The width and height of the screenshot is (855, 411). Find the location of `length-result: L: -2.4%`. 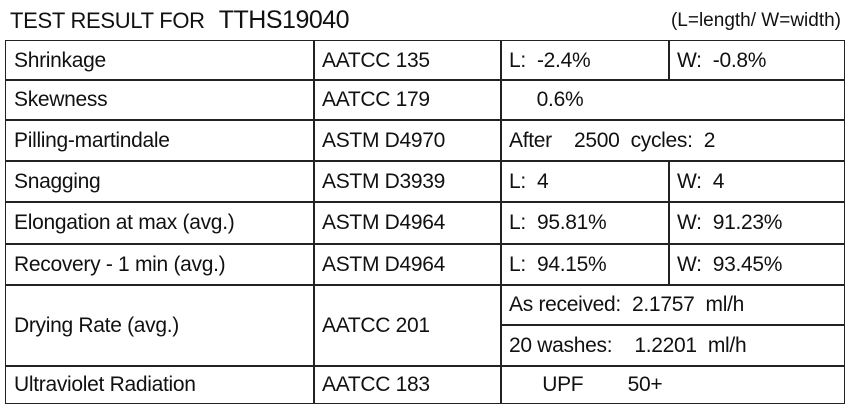

length-result: L: -2.4% is located at coordinates (585, 60).